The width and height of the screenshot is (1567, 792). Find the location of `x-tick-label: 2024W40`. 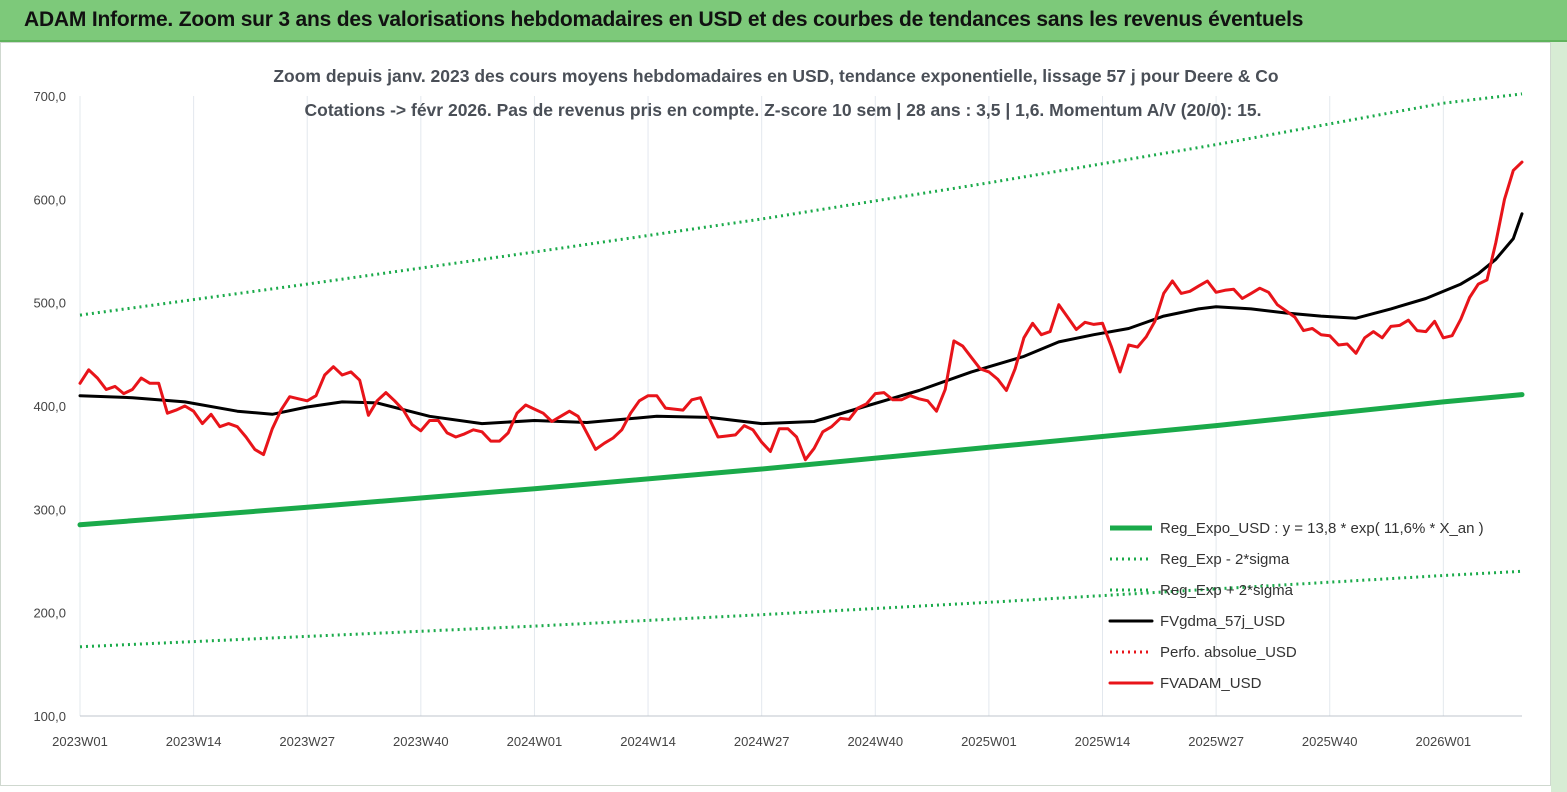

x-tick-label: 2024W40 is located at coordinates (875, 741).